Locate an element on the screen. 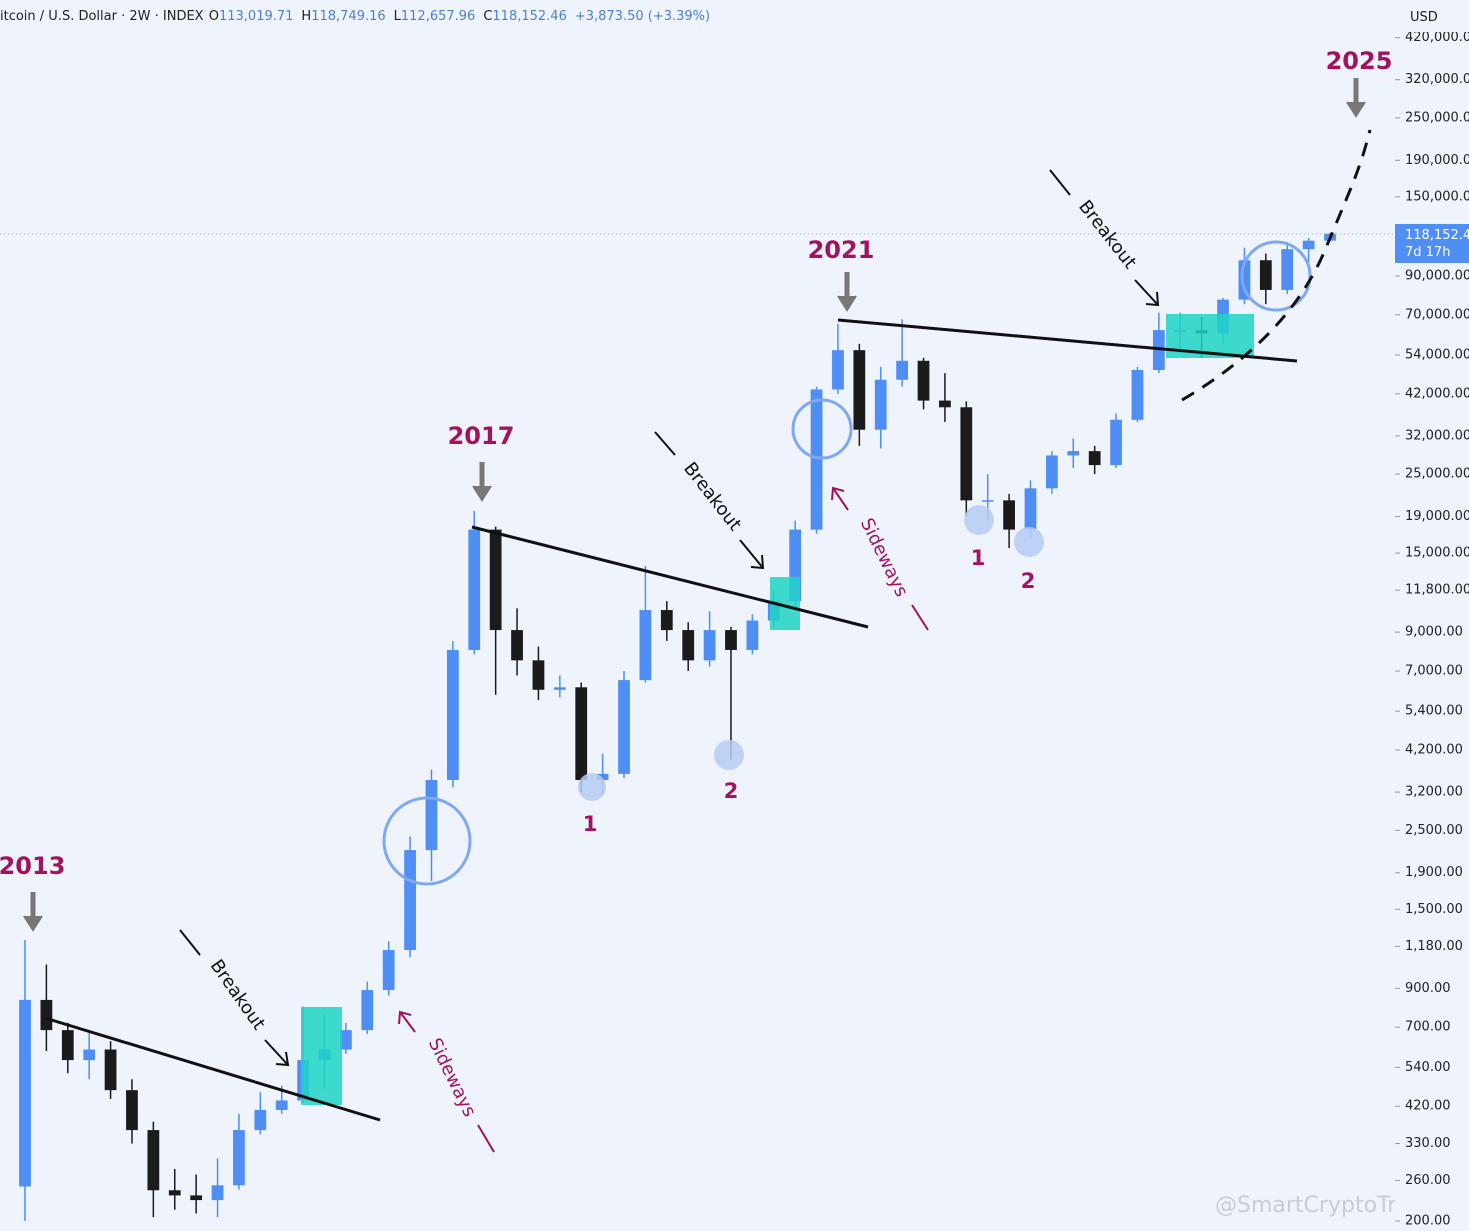 The width and height of the screenshot is (1469, 1231). symbol: itcoin / U.S. Dollar · 2W · INDEX is located at coordinates (102, 16).